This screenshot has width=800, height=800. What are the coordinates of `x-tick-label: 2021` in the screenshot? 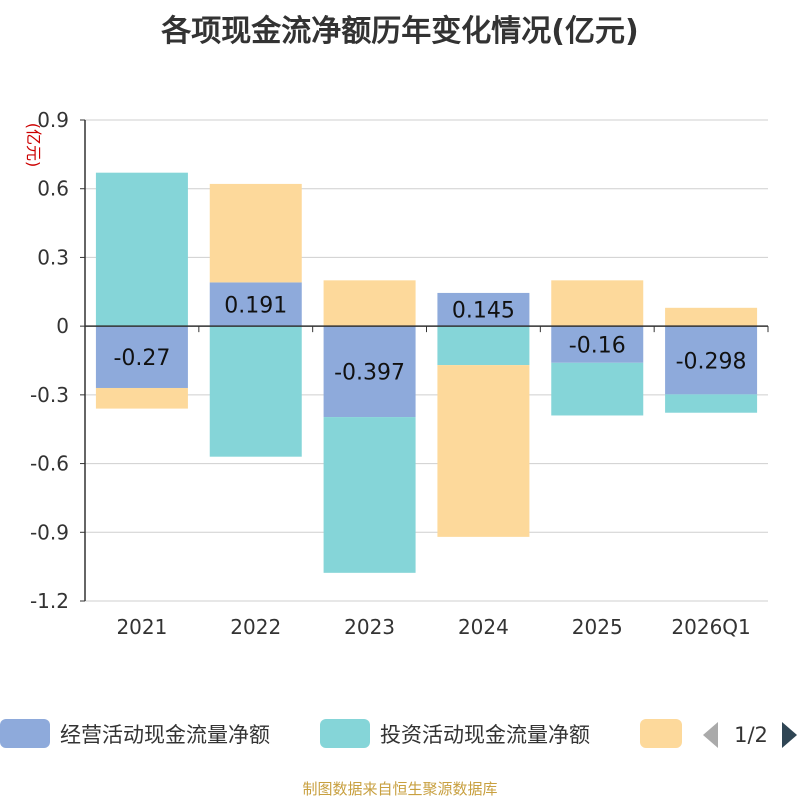 It's located at (141, 627).